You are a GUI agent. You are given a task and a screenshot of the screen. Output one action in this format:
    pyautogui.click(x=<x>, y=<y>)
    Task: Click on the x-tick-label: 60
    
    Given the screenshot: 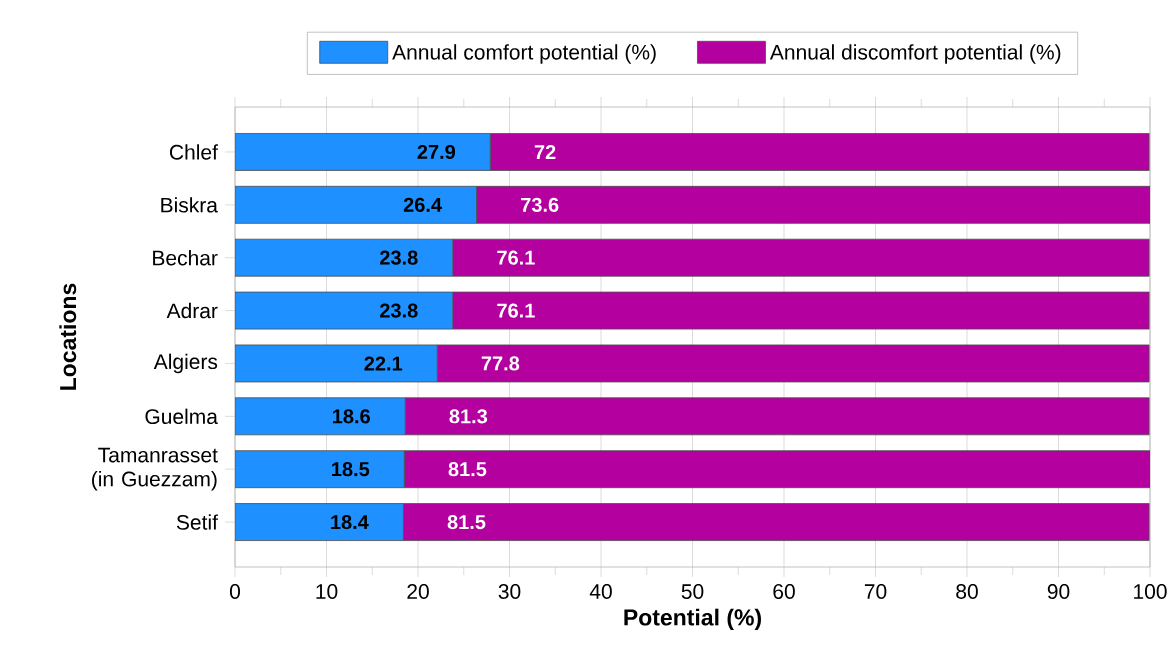 What is the action you would take?
    pyautogui.click(x=784, y=591)
    